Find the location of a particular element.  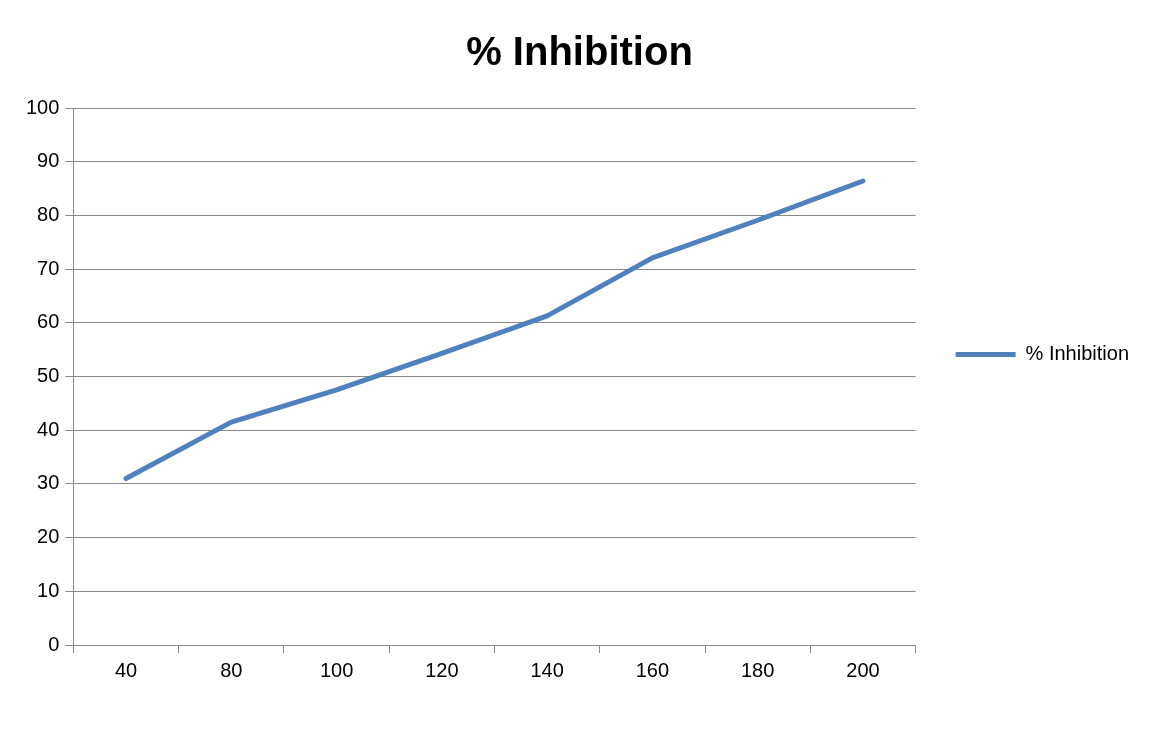

x-tick-label: 100 is located at coordinates (336, 669).